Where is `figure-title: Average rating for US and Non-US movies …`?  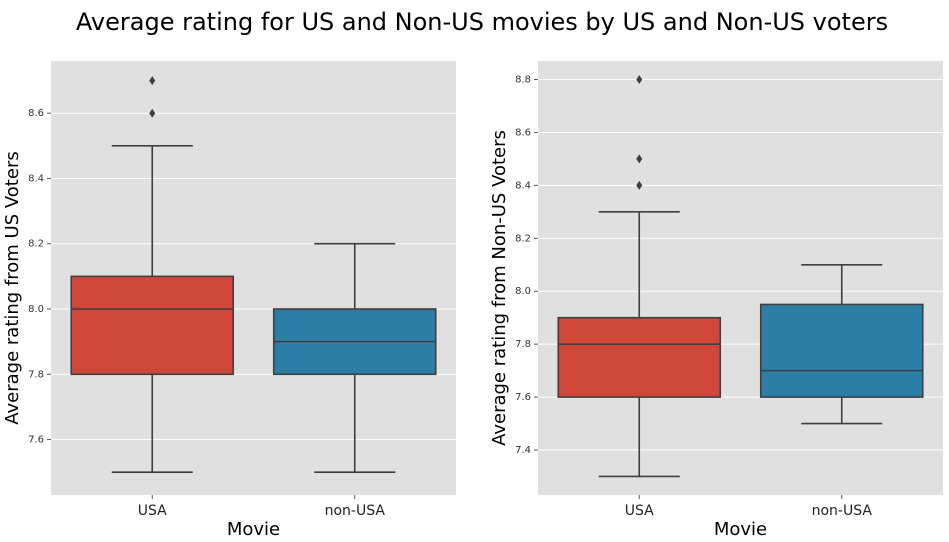 figure-title: Average rating for US and Non-US movies … is located at coordinates (482, 22).